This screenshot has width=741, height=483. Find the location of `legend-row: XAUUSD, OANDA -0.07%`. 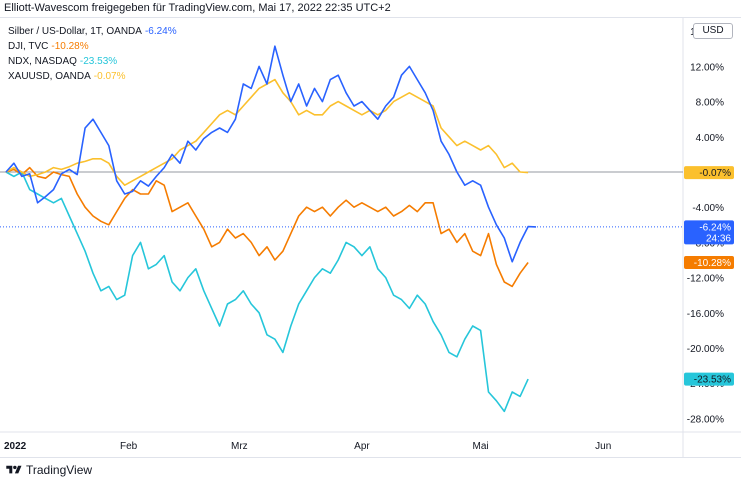

legend-row: XAUUSD, OANDA -0.07% is located at coordinates (92, 76).